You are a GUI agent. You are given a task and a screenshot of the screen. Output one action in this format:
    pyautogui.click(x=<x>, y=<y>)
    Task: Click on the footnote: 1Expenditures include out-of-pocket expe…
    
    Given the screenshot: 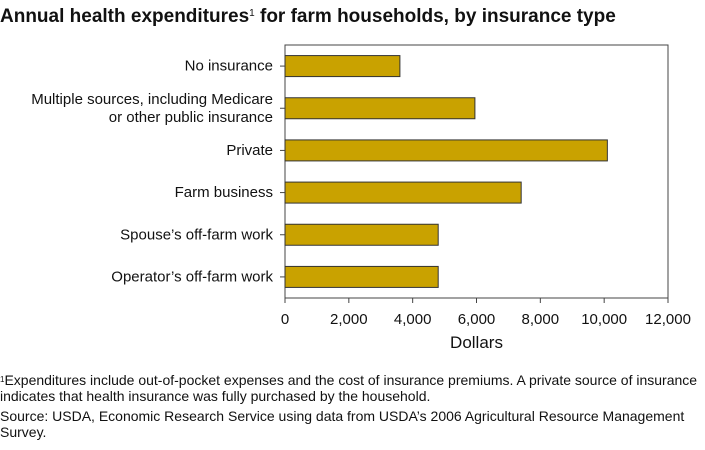 What is the action you would take?
    pyautogui.click(x=350, y=388)
    